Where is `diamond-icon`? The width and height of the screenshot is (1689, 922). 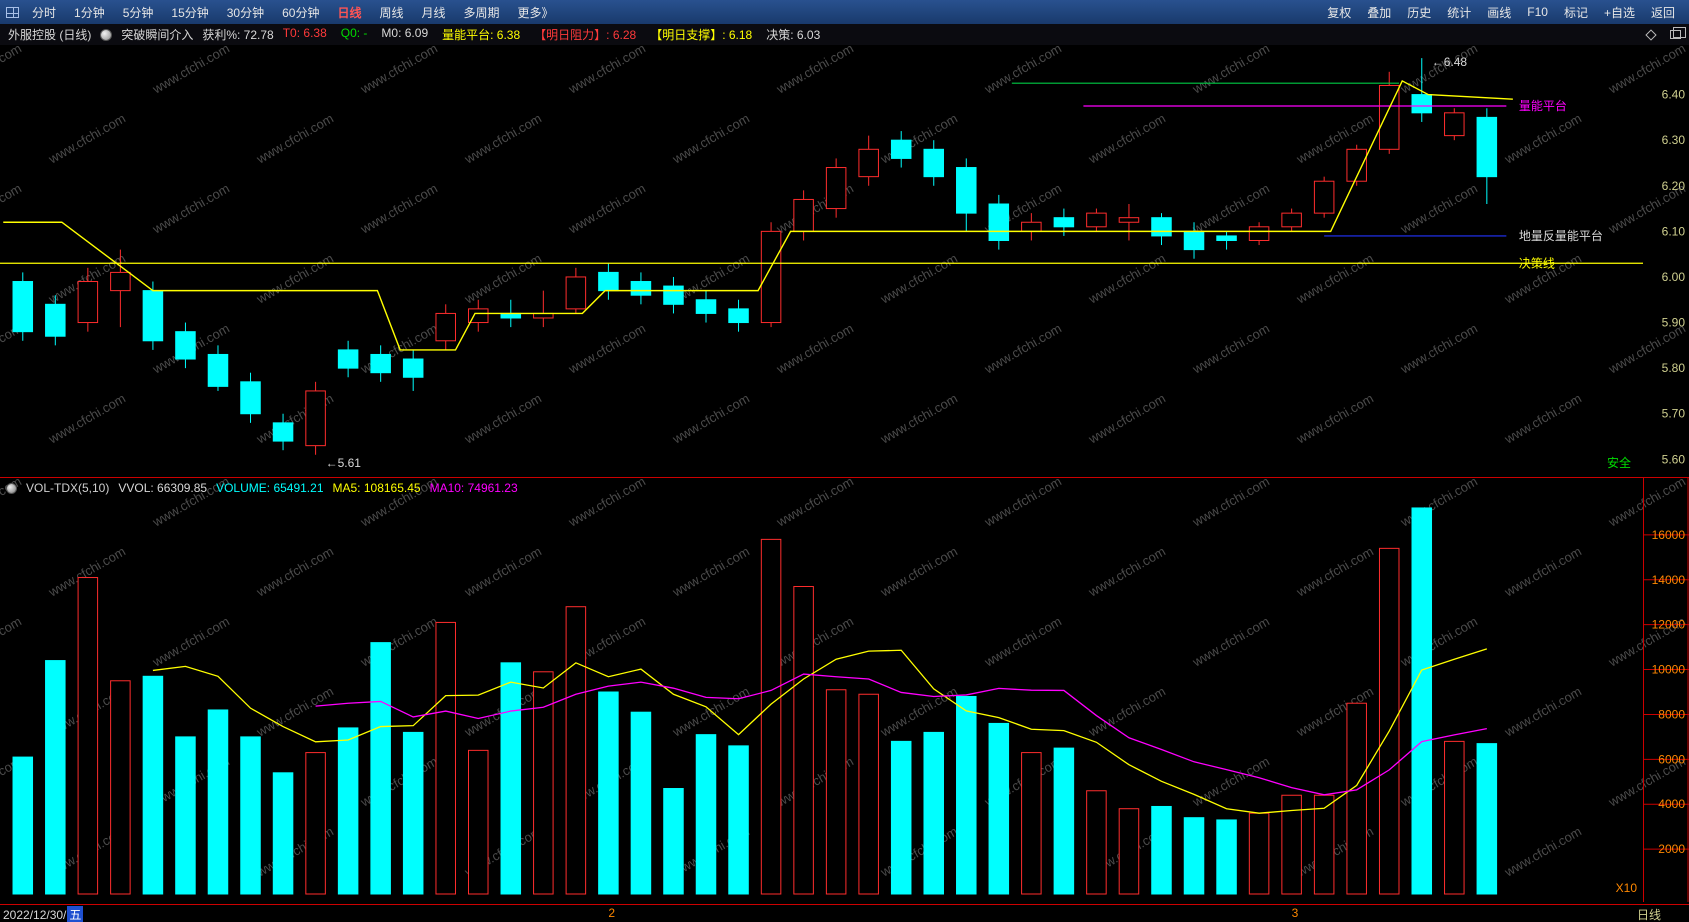 diamond-icon is located at coordinates (1651, 34).